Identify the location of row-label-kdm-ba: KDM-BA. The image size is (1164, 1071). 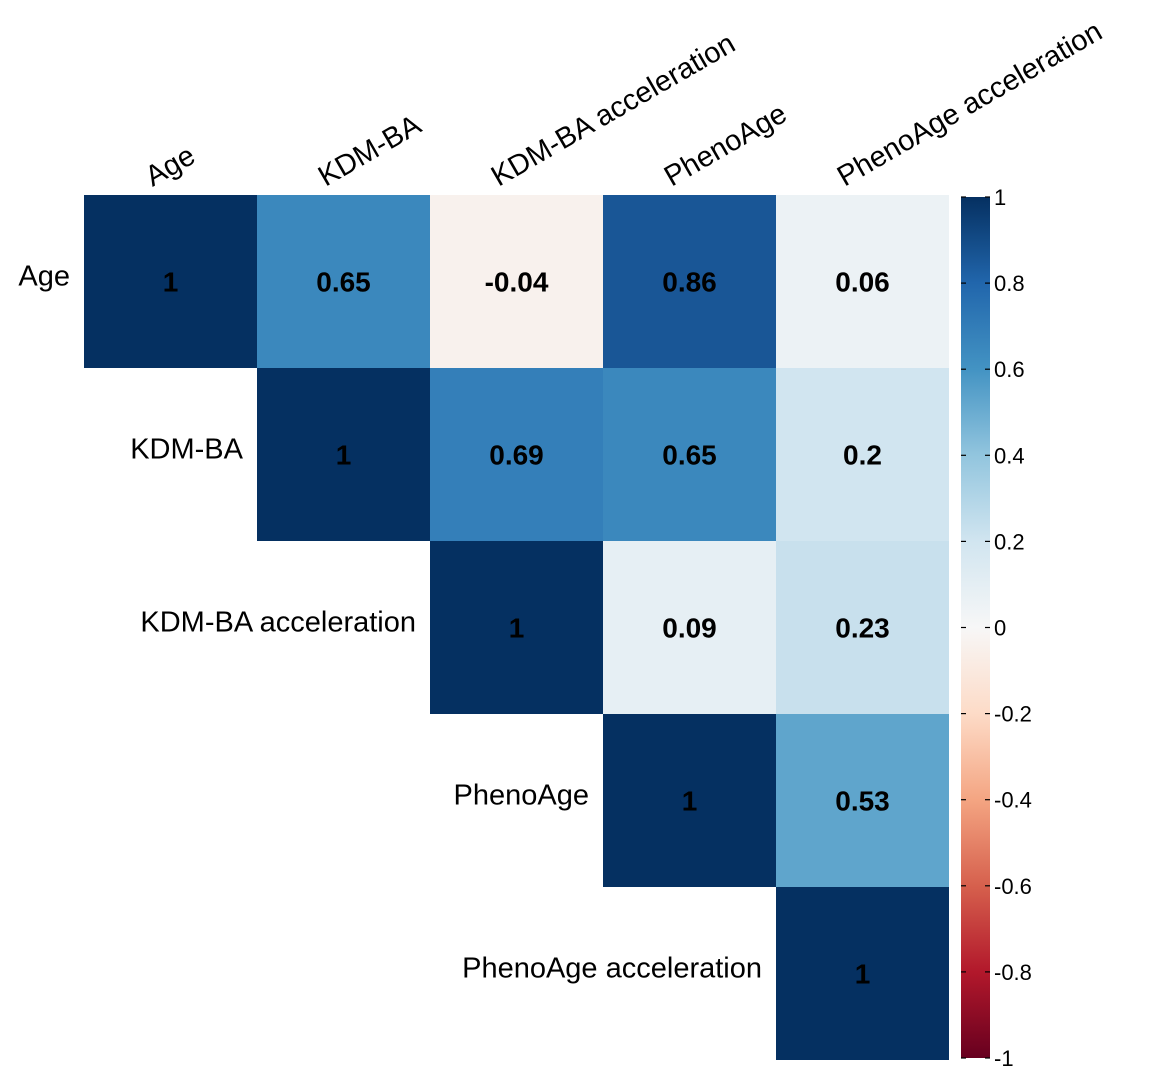
(186, 450).